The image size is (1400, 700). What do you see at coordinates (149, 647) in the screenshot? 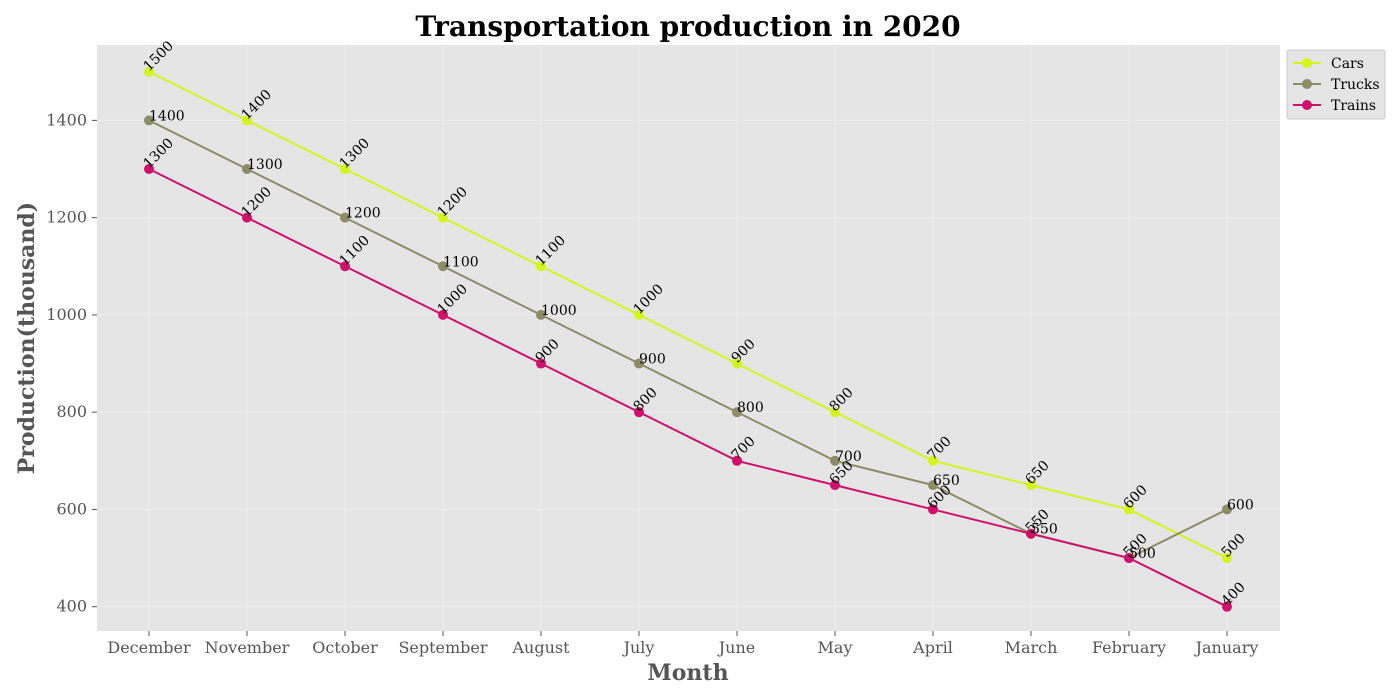
I see `x-tick-label: December` at bounding box center [149, 647].